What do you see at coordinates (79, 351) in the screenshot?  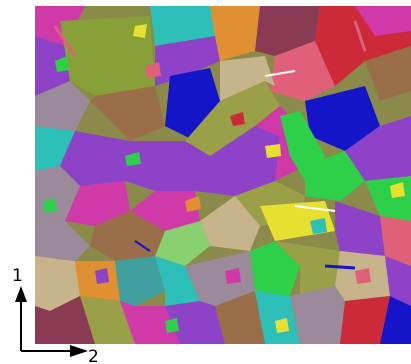 I see `axis-2-arrowhead` at bounding box center [79, 351].